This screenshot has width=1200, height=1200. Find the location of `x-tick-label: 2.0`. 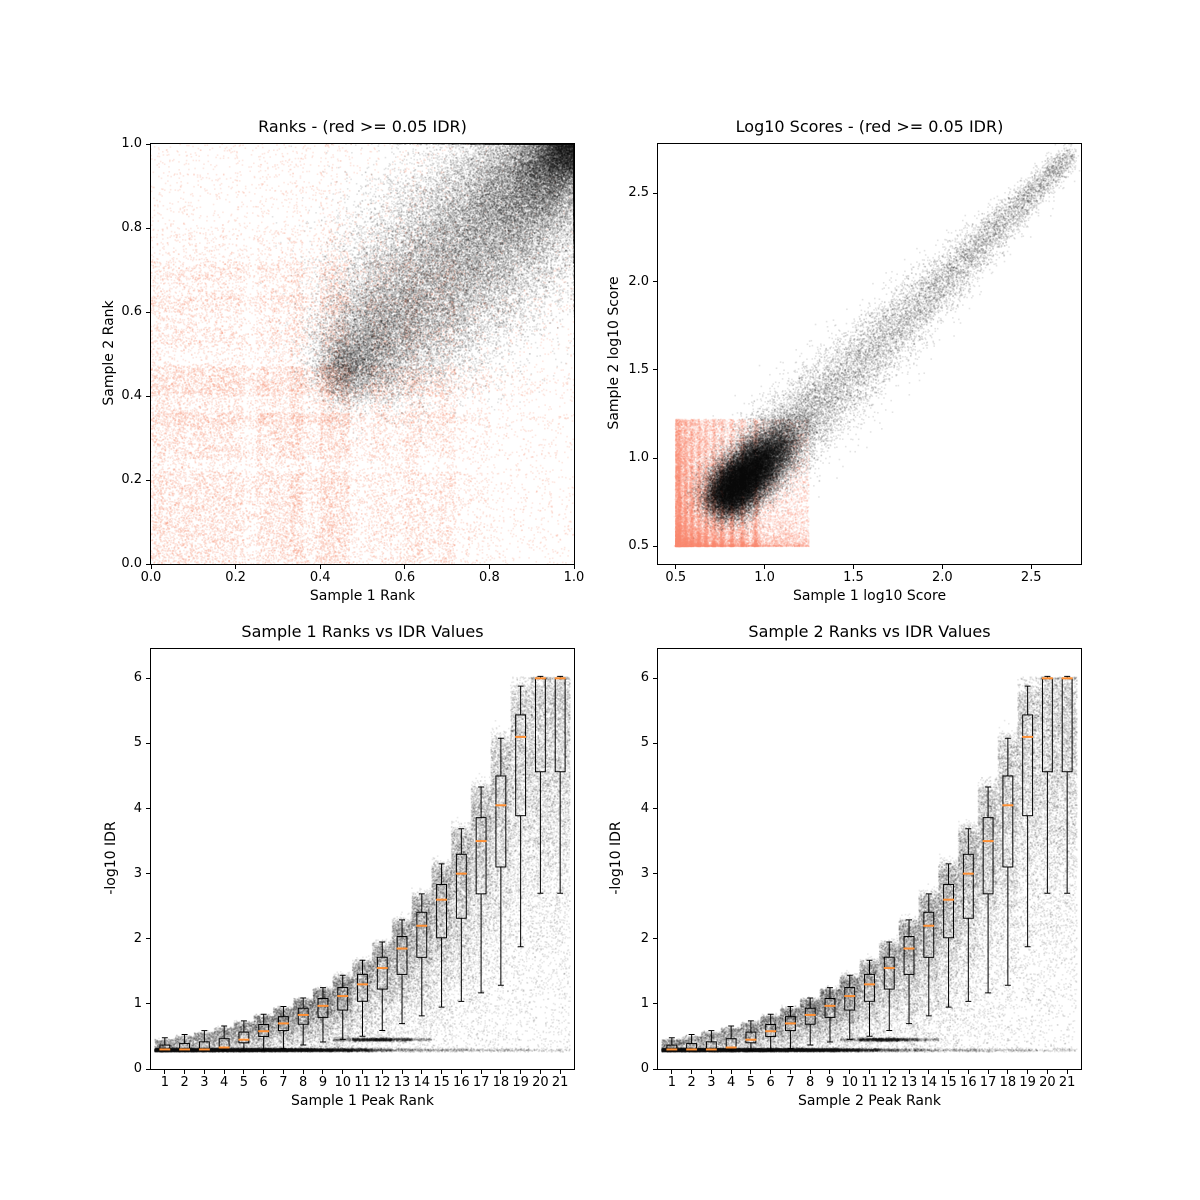

x-tick-label: 2.0 is located at coordinates (942, 577).